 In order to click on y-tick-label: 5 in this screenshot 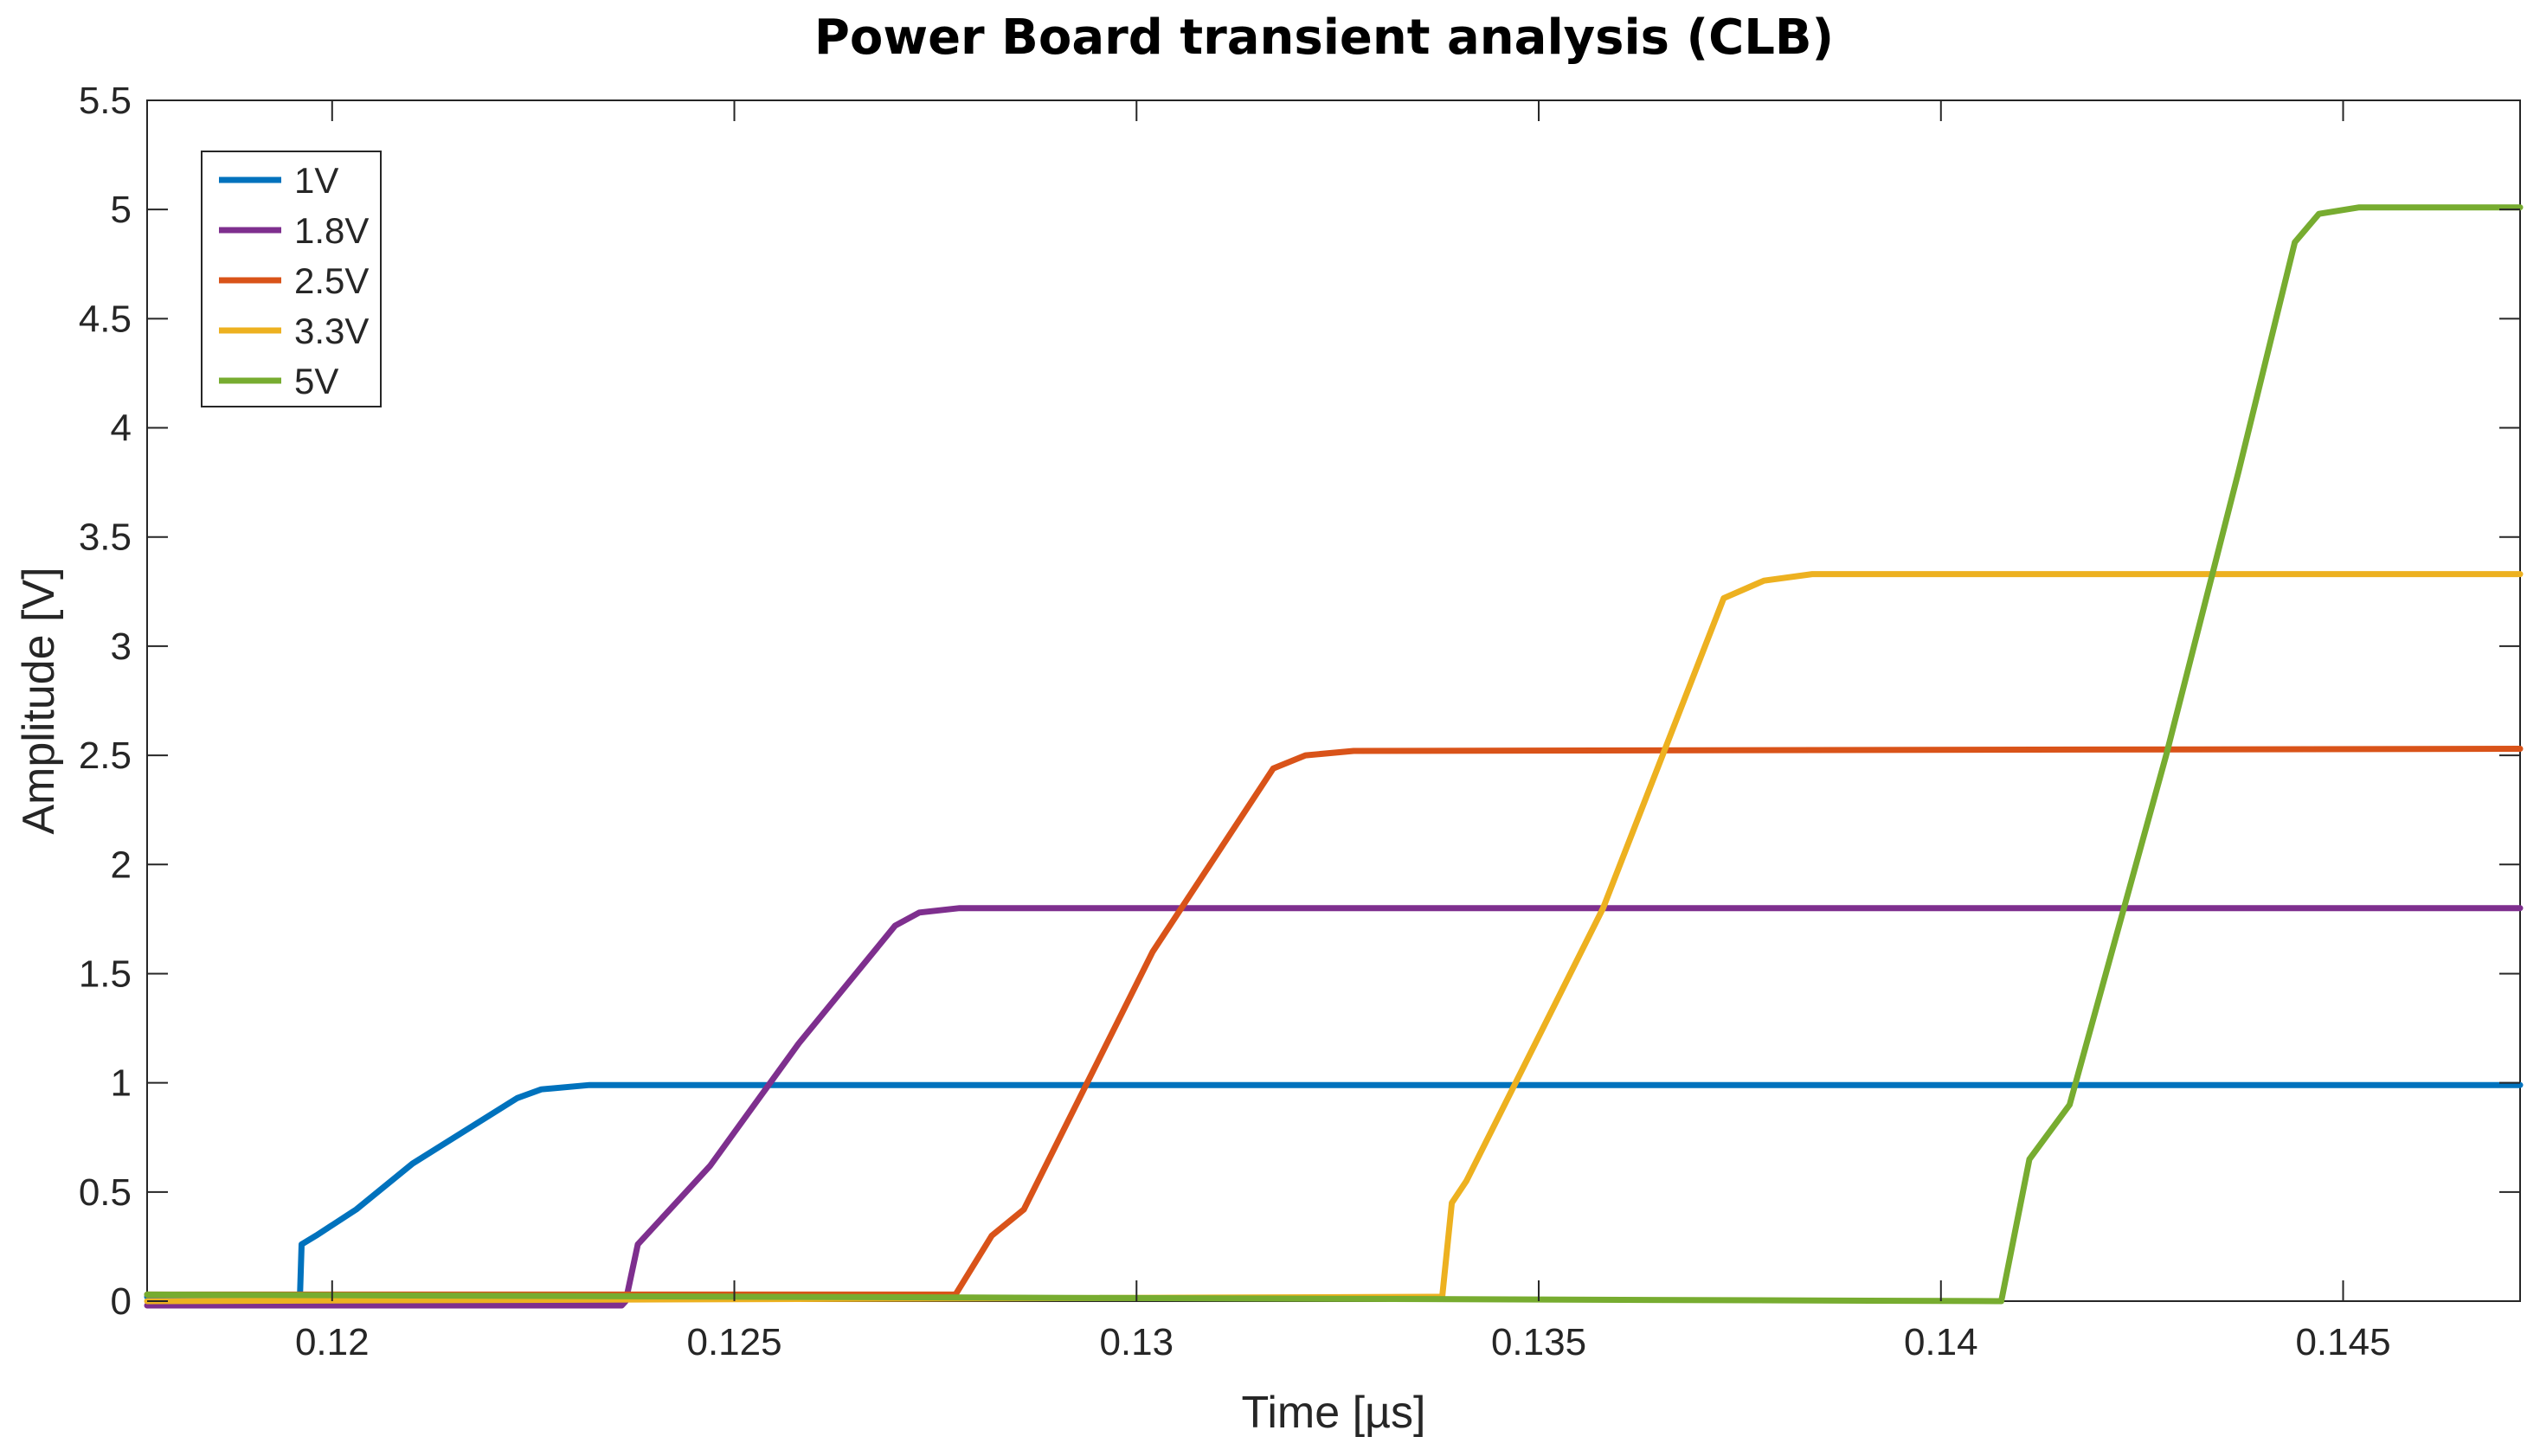, I will do `click(121, 210)`.